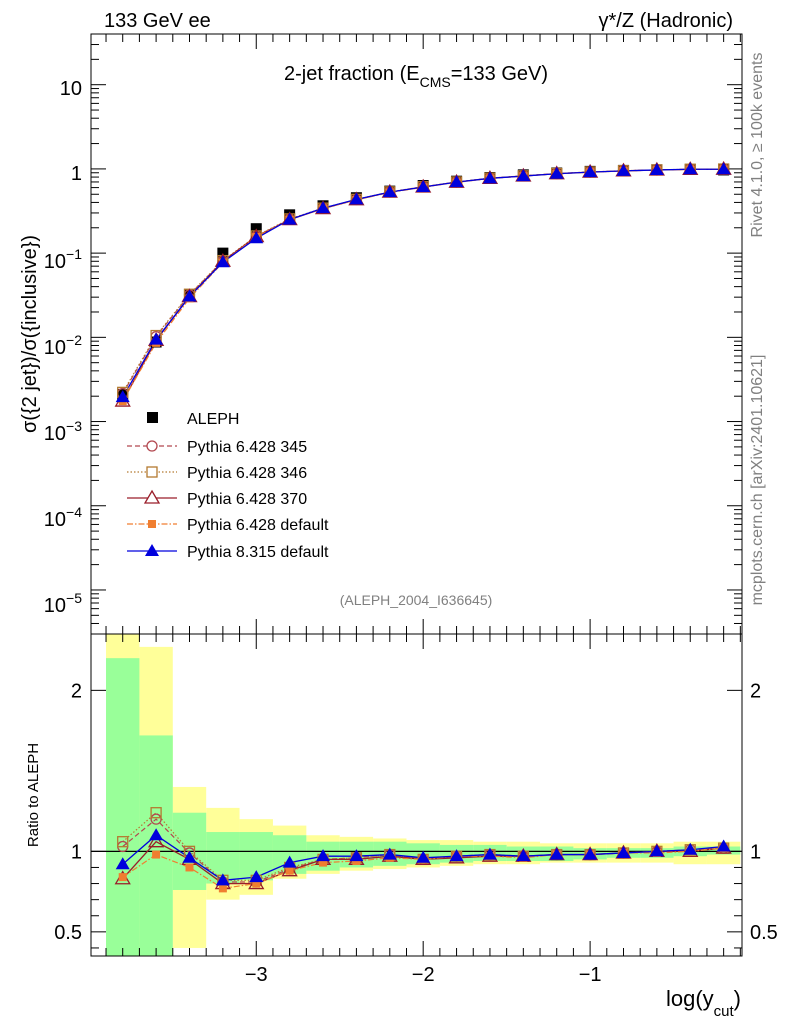 The image size is (786, 1024). What do you see at coordinates (152, 524) in the screenshot?
I see `legend-marker-p6def` at bounding box center [152, 524].